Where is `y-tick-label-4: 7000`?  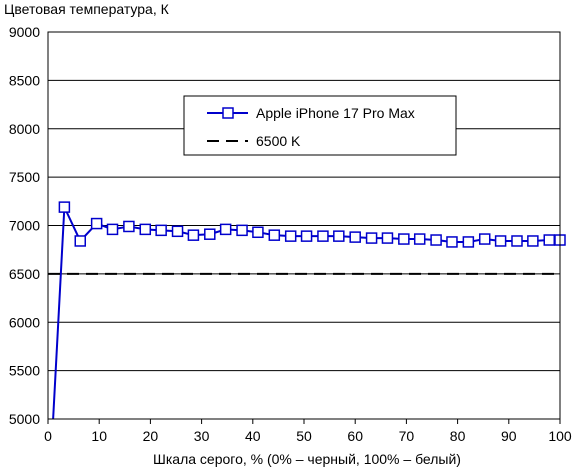 y-tick-label-4: 7000 is located at coordinates (24, 226).